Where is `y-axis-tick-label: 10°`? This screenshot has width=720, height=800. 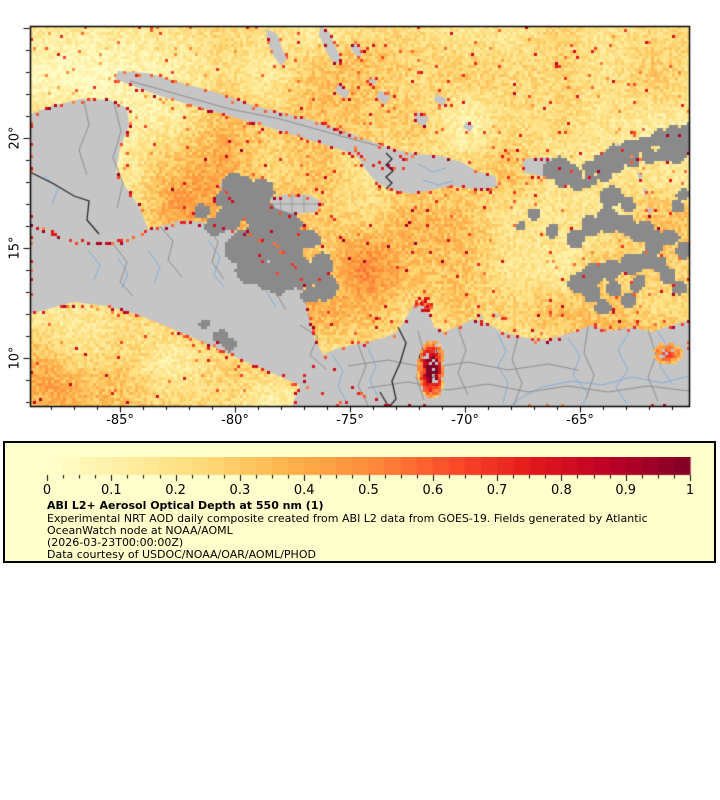
y-axis-tick-label: 10° is located at coordinates (15, 358).